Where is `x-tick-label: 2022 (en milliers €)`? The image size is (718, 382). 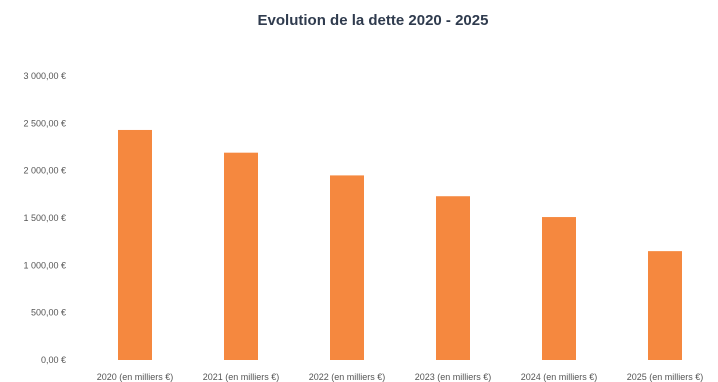 x-tick-label: 2022 (en milliers €) is located at coordinates (347, 377).